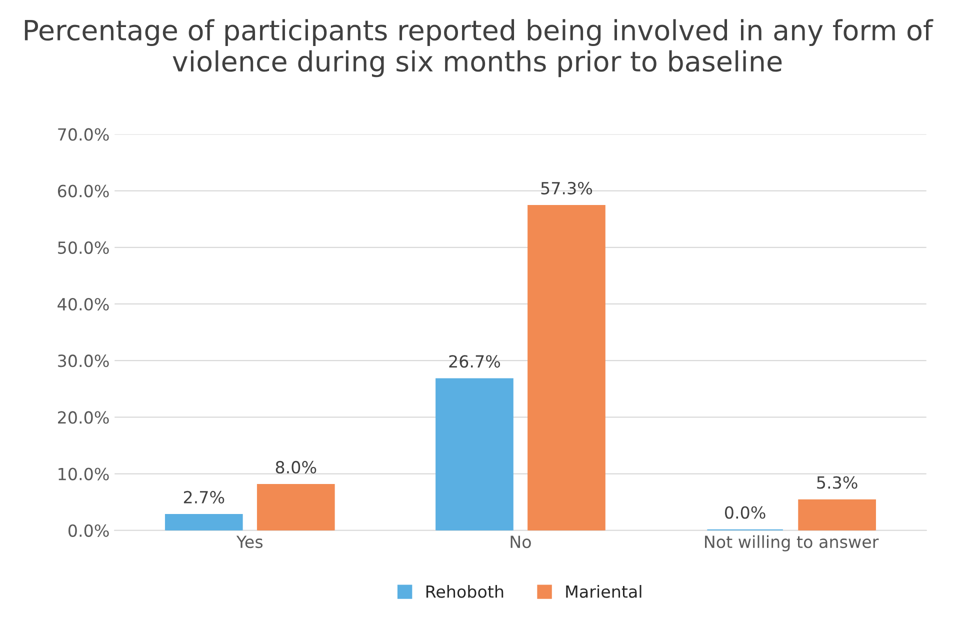 The width and height of the screenshot is (955, 639). Describe the element at coordinates (83, 361) in the screenshot. I see `y-tick-label: 30.0%` at that location.